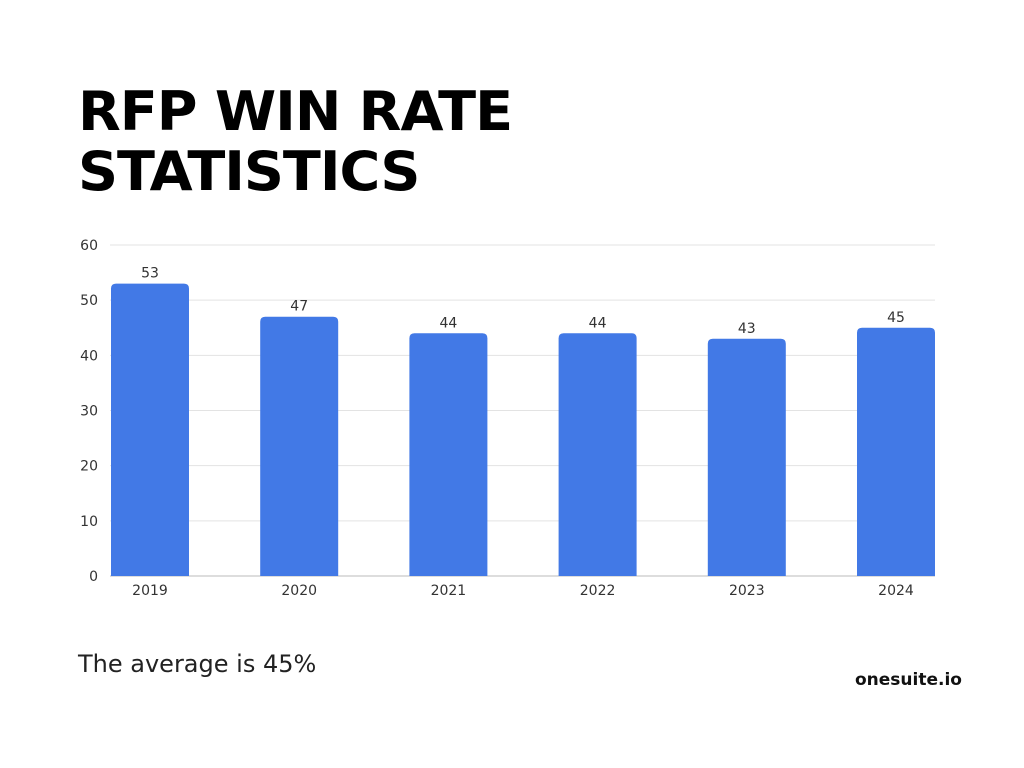  Describe the element at coordinates (896, 318) in the screenshot. I see `data-label: 45` at that location.